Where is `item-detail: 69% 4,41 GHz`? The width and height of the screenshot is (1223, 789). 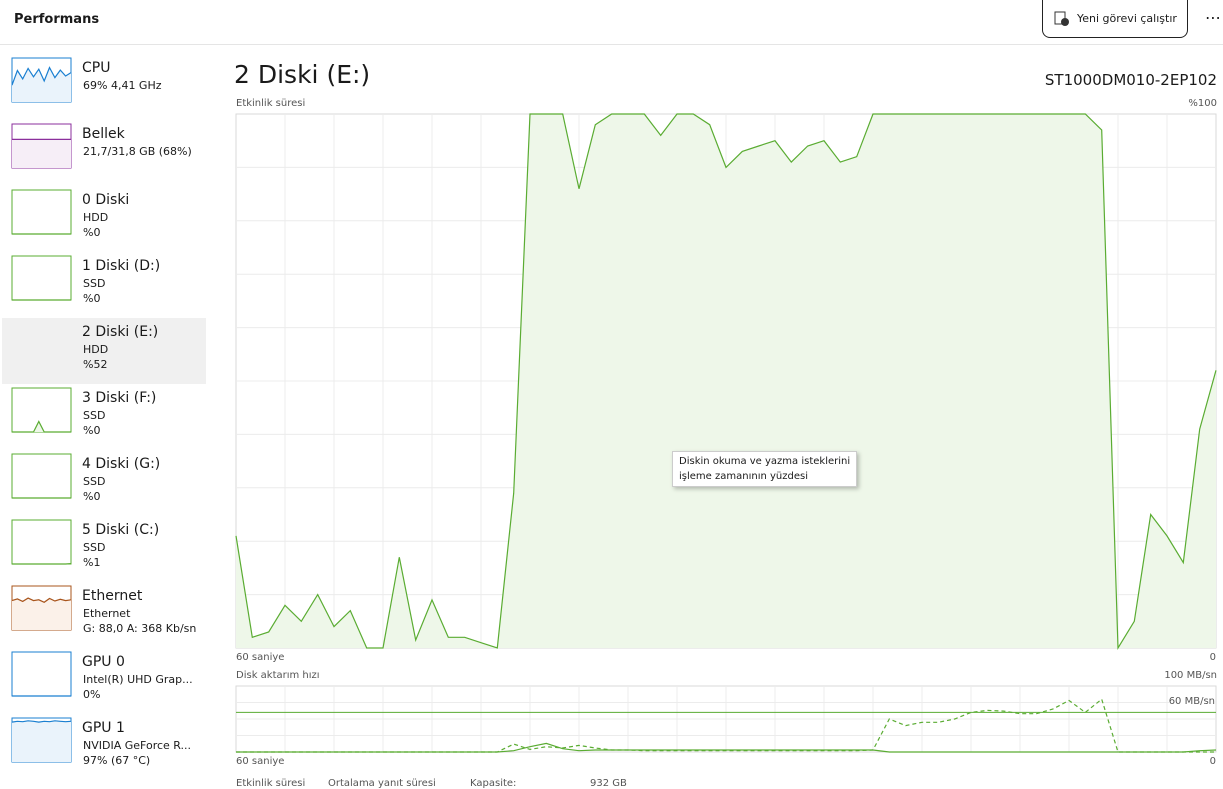 item-detail: 69% 4,41 GHz is located at coordinates (122, 85).